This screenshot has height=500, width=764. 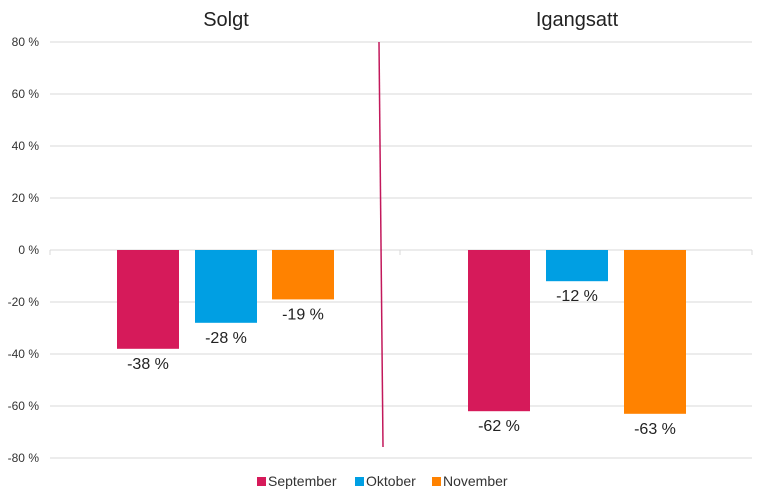 I want to click on legend-swatch-september, so click(x=261, y=481).